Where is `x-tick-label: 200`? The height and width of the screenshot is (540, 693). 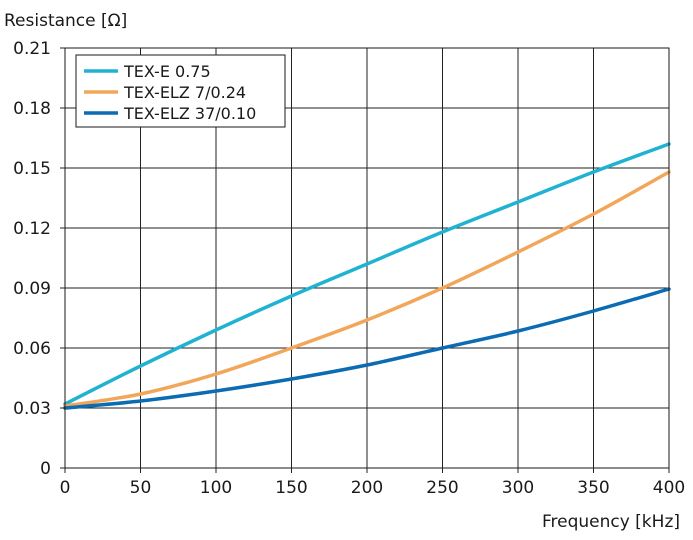 x-tick-label: 200 is located at coordinates (367, 488).